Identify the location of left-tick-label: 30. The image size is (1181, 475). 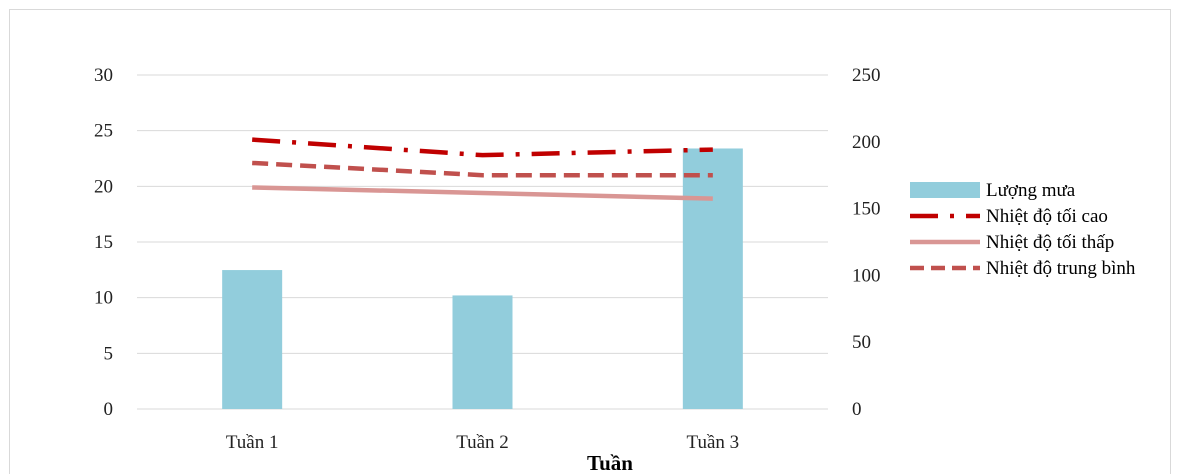
(103, 75).